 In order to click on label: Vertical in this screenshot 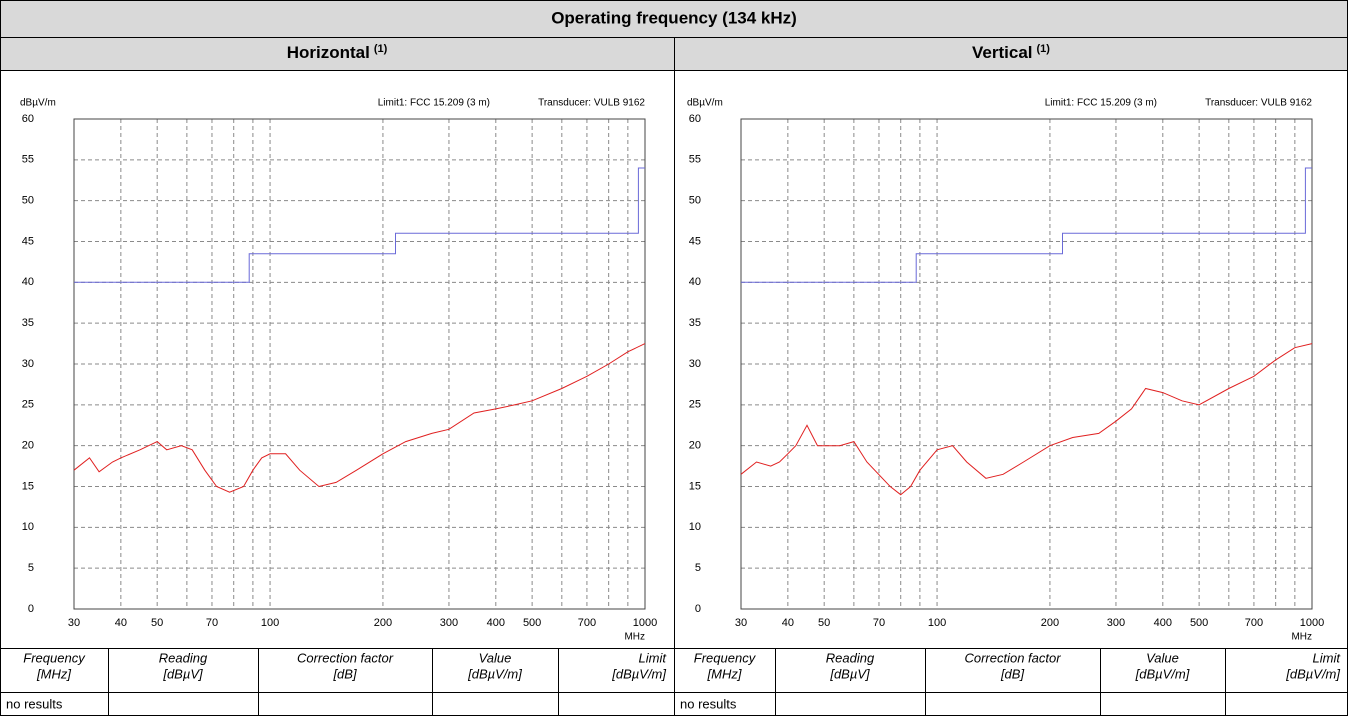, I will do `click(1002, 52)`.